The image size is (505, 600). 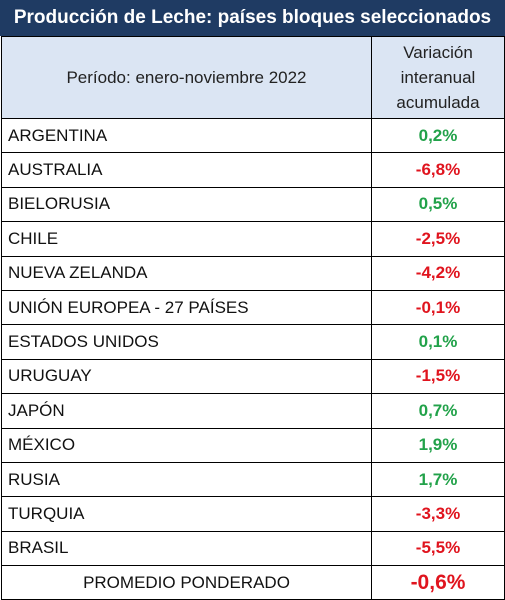 What do you see at coordinates (438, 239) in the screenshot?
I see `variation-cell: -2,5%` at bounding box center [438, 239].